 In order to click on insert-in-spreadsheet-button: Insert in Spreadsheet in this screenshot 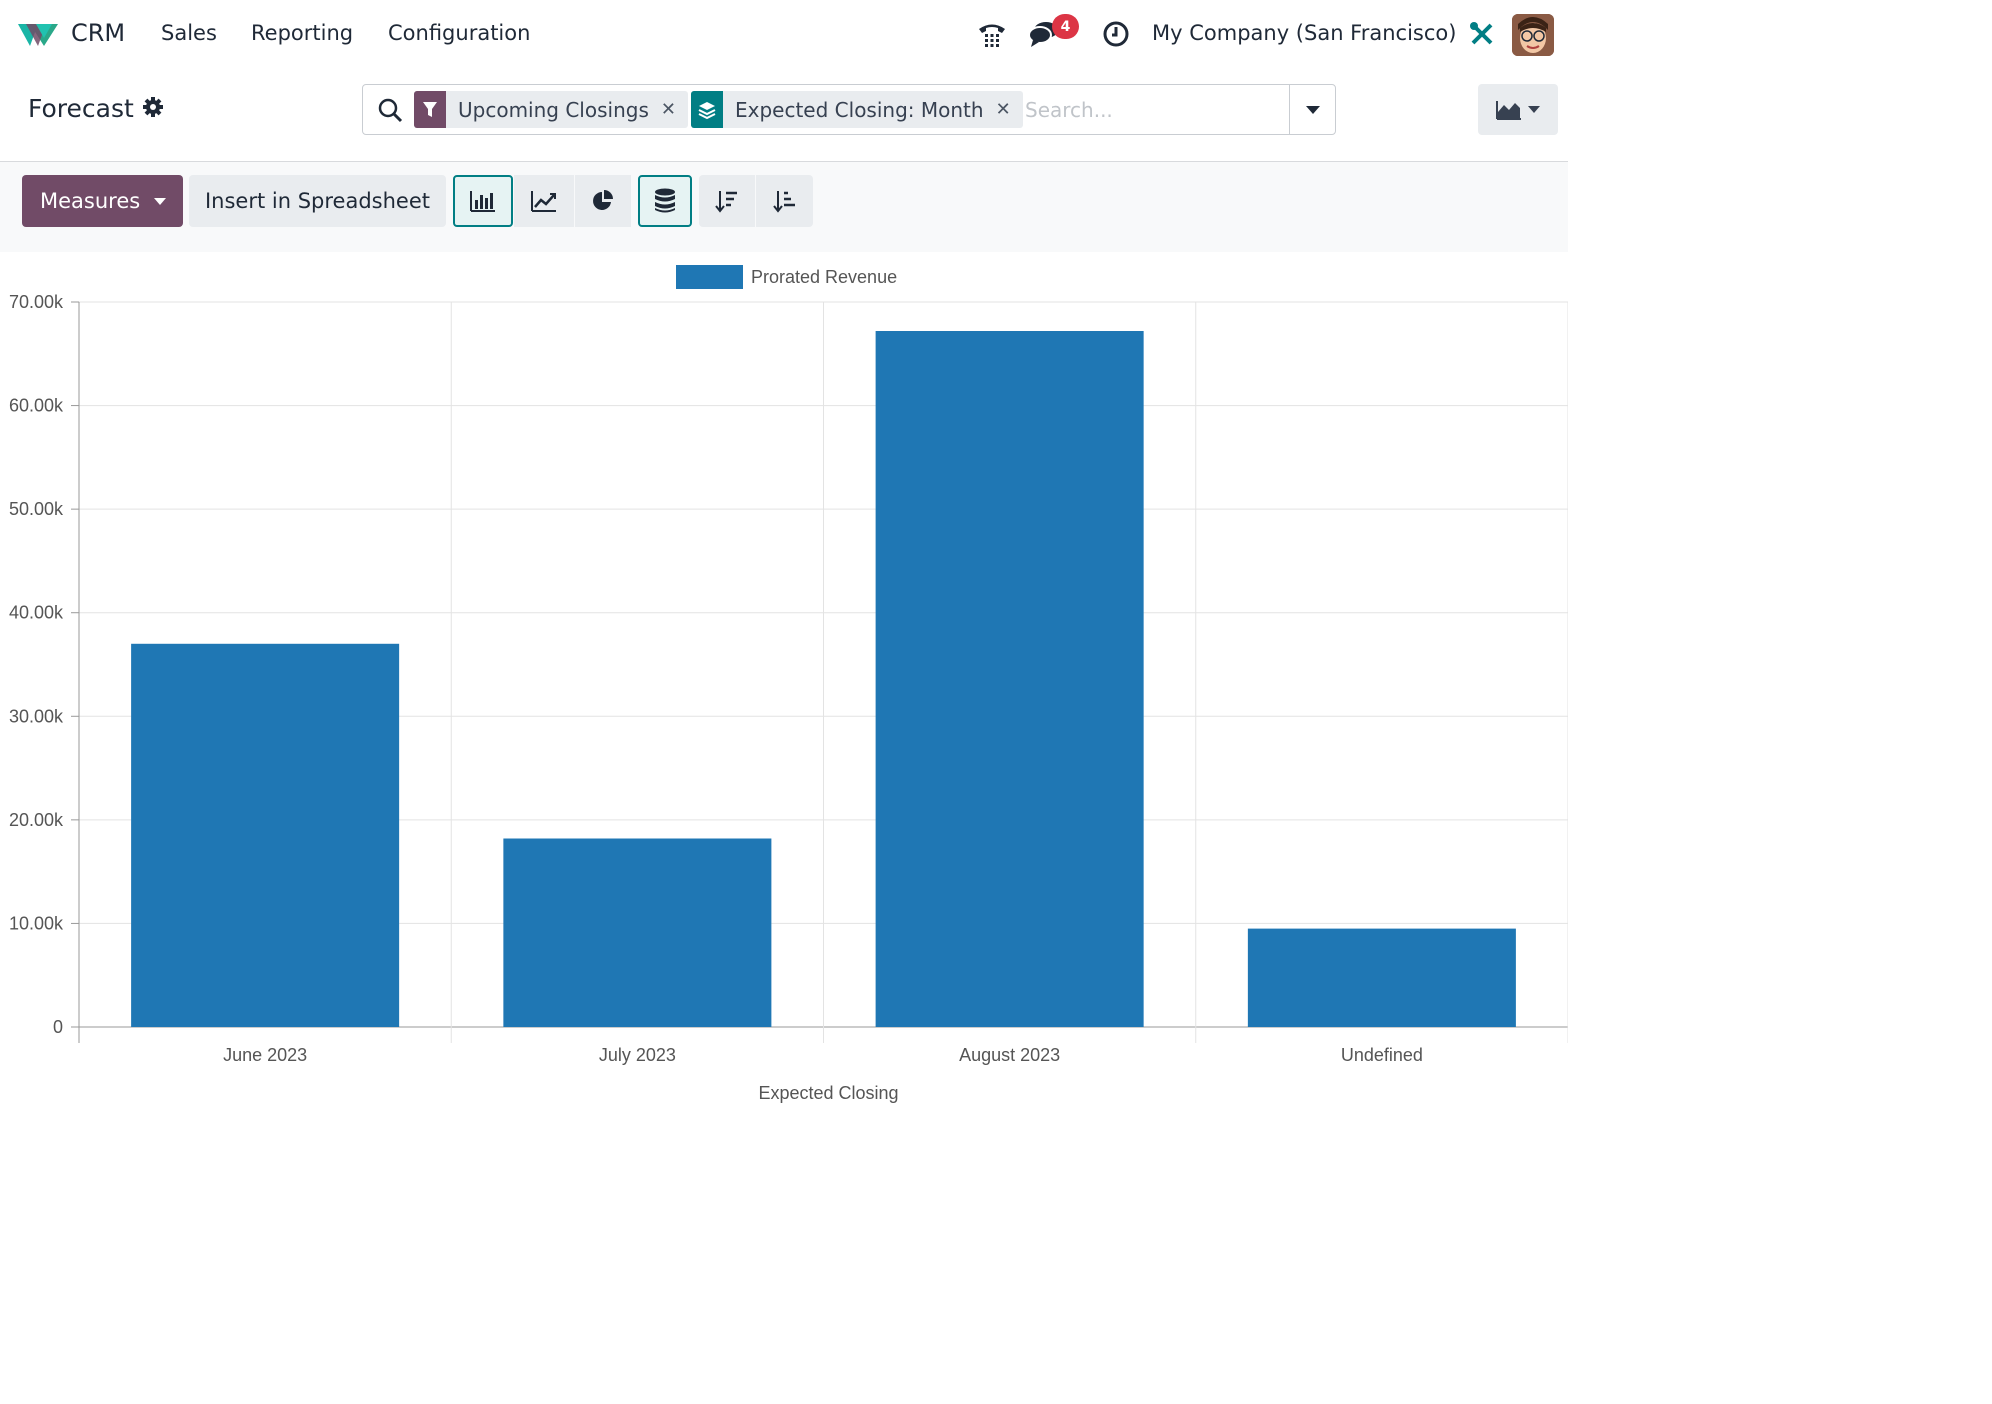, I will do `click(317, 201)`.